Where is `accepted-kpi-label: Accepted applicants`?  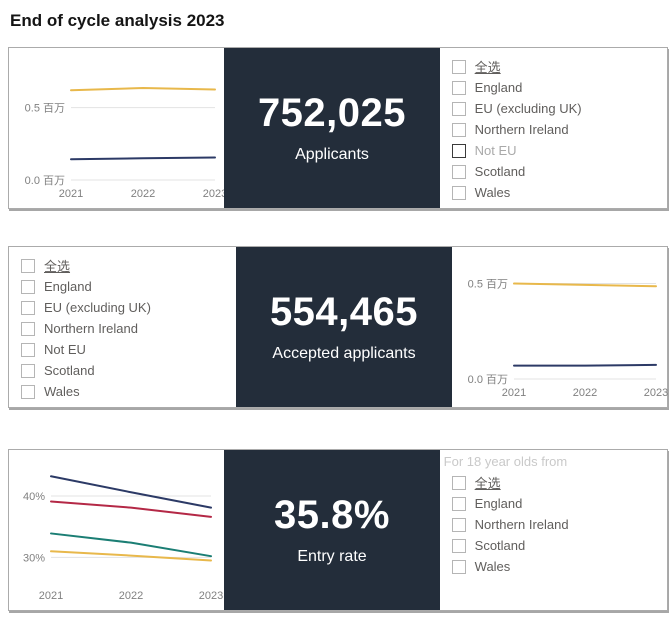 accepted-kpi-label: Accepted applicants is located at coordinates (344, 353).